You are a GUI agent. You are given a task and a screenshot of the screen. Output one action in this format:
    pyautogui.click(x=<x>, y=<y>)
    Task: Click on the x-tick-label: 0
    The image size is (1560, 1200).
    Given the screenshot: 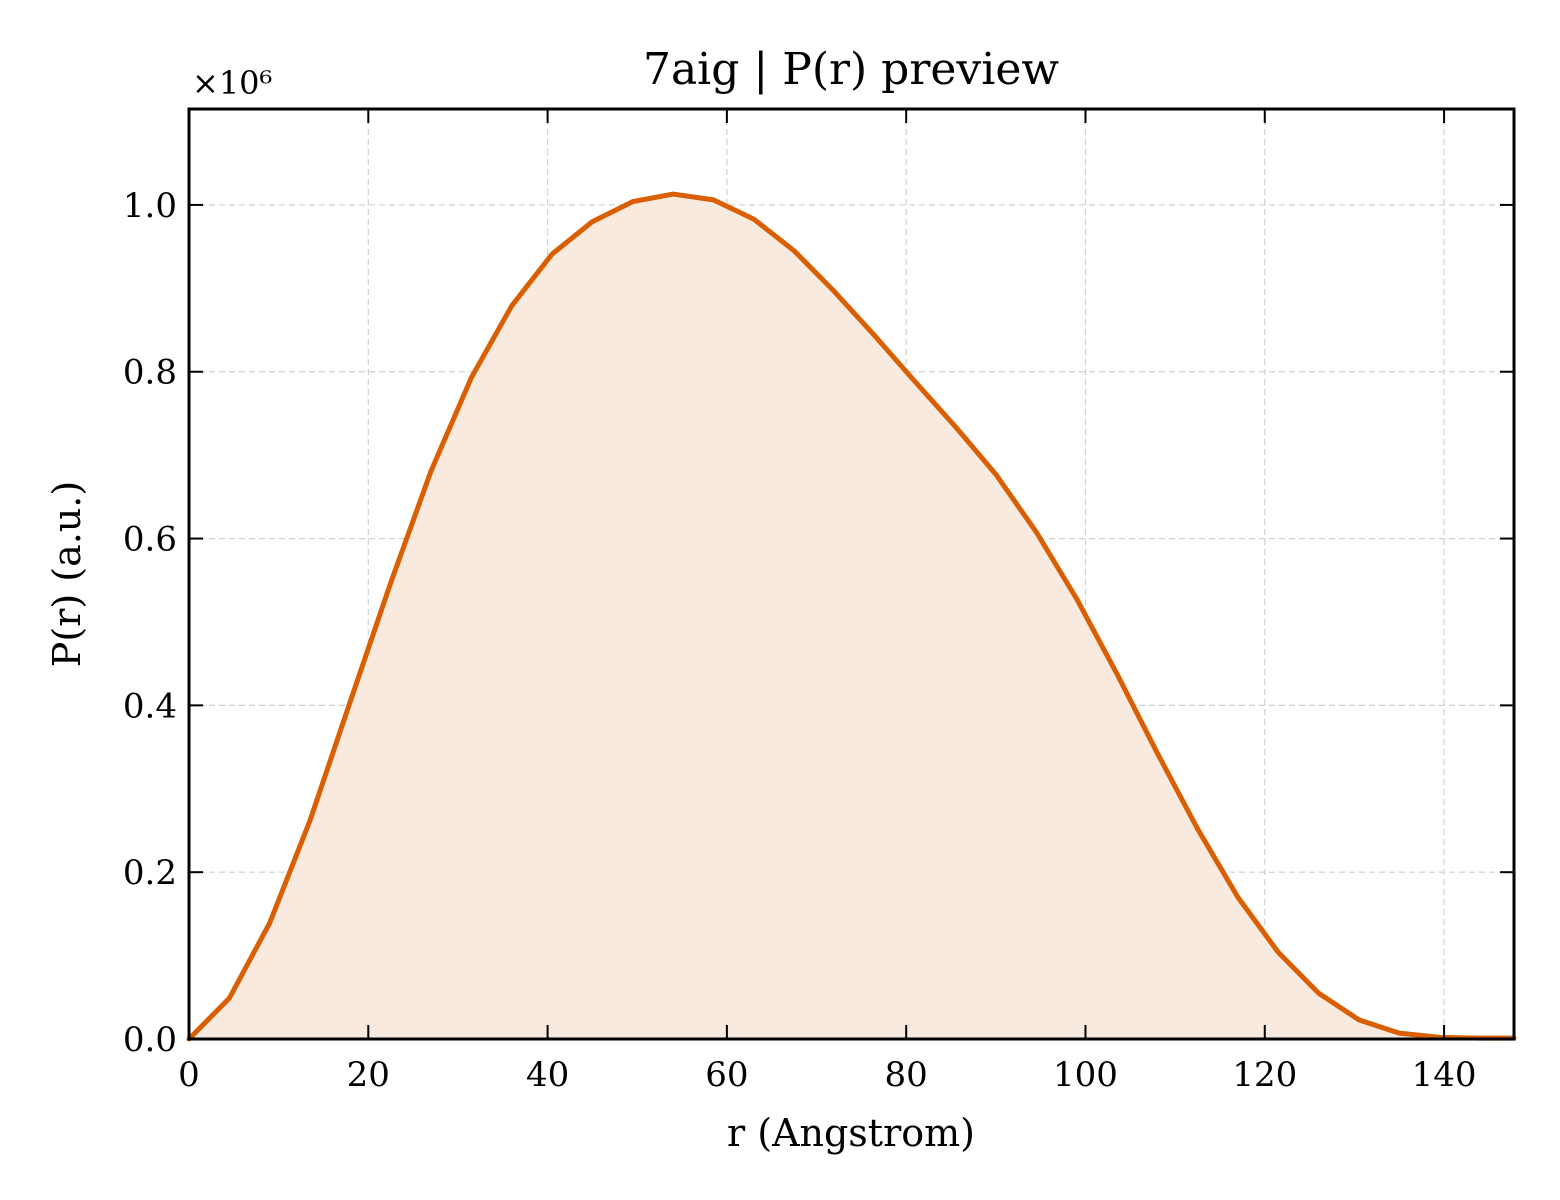 What is the action you would take?
    pyautogui.click(x=189, y=1075)
    